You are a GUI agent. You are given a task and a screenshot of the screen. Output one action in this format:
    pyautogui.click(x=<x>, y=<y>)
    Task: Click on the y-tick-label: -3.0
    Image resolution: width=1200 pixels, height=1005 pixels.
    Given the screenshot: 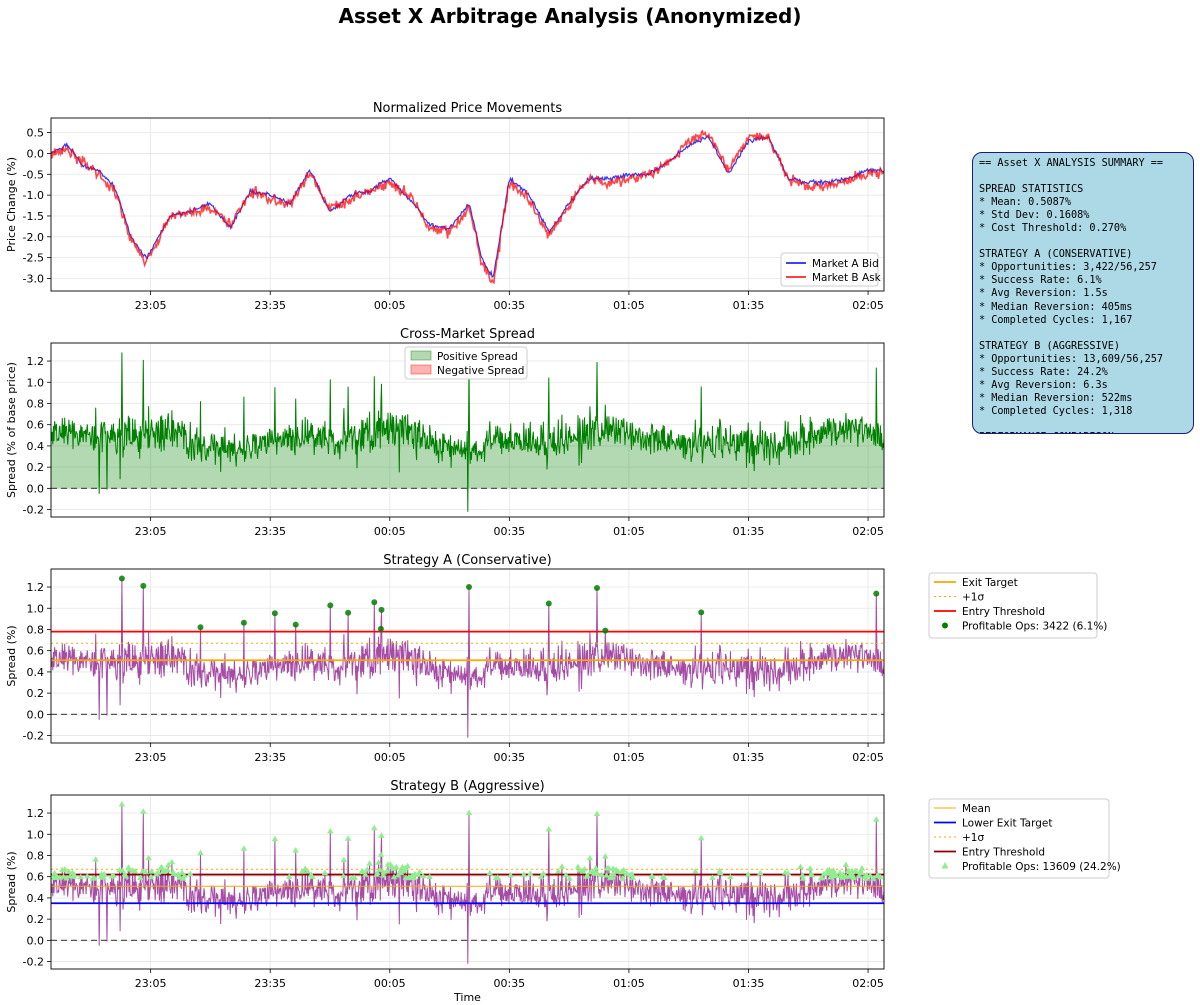 What is the action you would take?
    pyautogui.click(x=33, y=278)
    